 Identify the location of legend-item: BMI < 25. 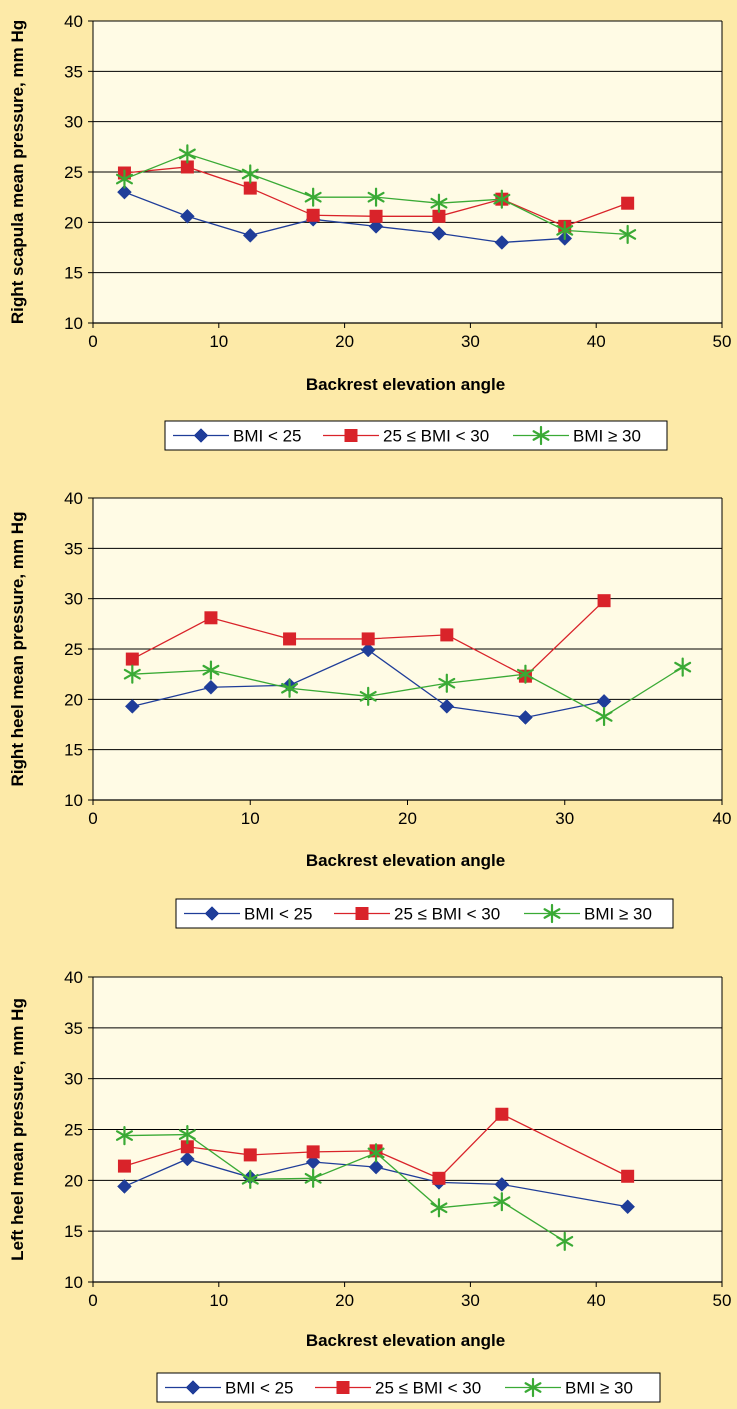
(229, 1388).